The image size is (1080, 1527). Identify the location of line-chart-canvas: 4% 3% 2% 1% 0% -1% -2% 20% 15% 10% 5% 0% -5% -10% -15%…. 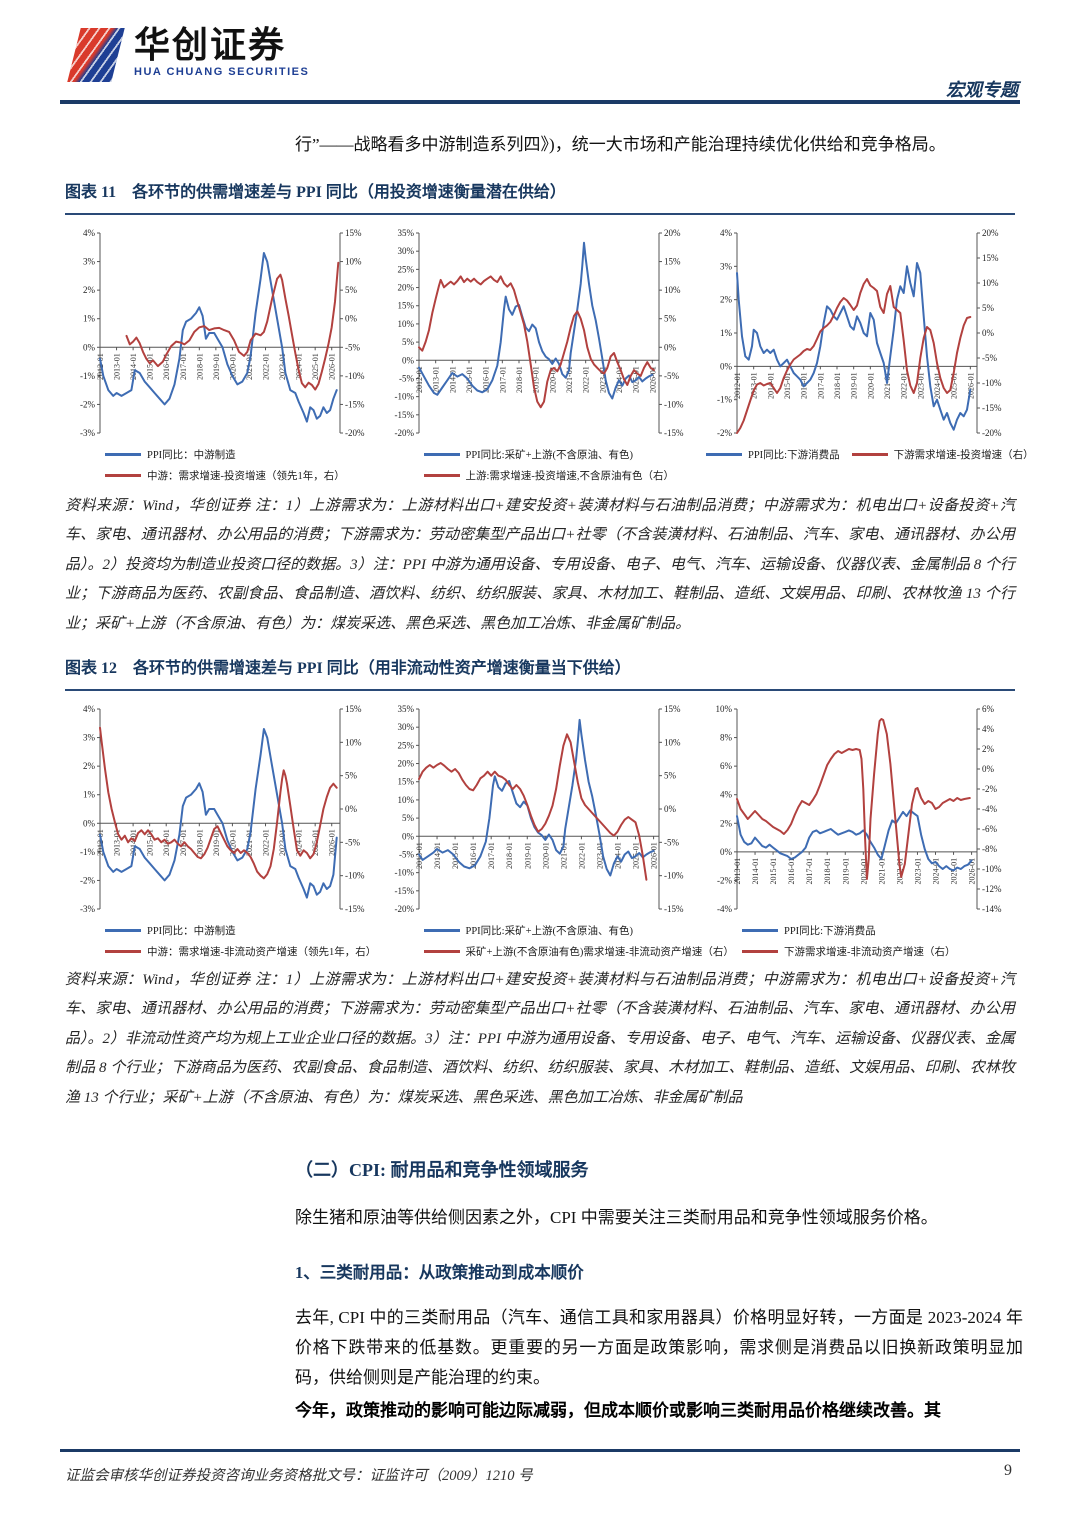
(859, 333).